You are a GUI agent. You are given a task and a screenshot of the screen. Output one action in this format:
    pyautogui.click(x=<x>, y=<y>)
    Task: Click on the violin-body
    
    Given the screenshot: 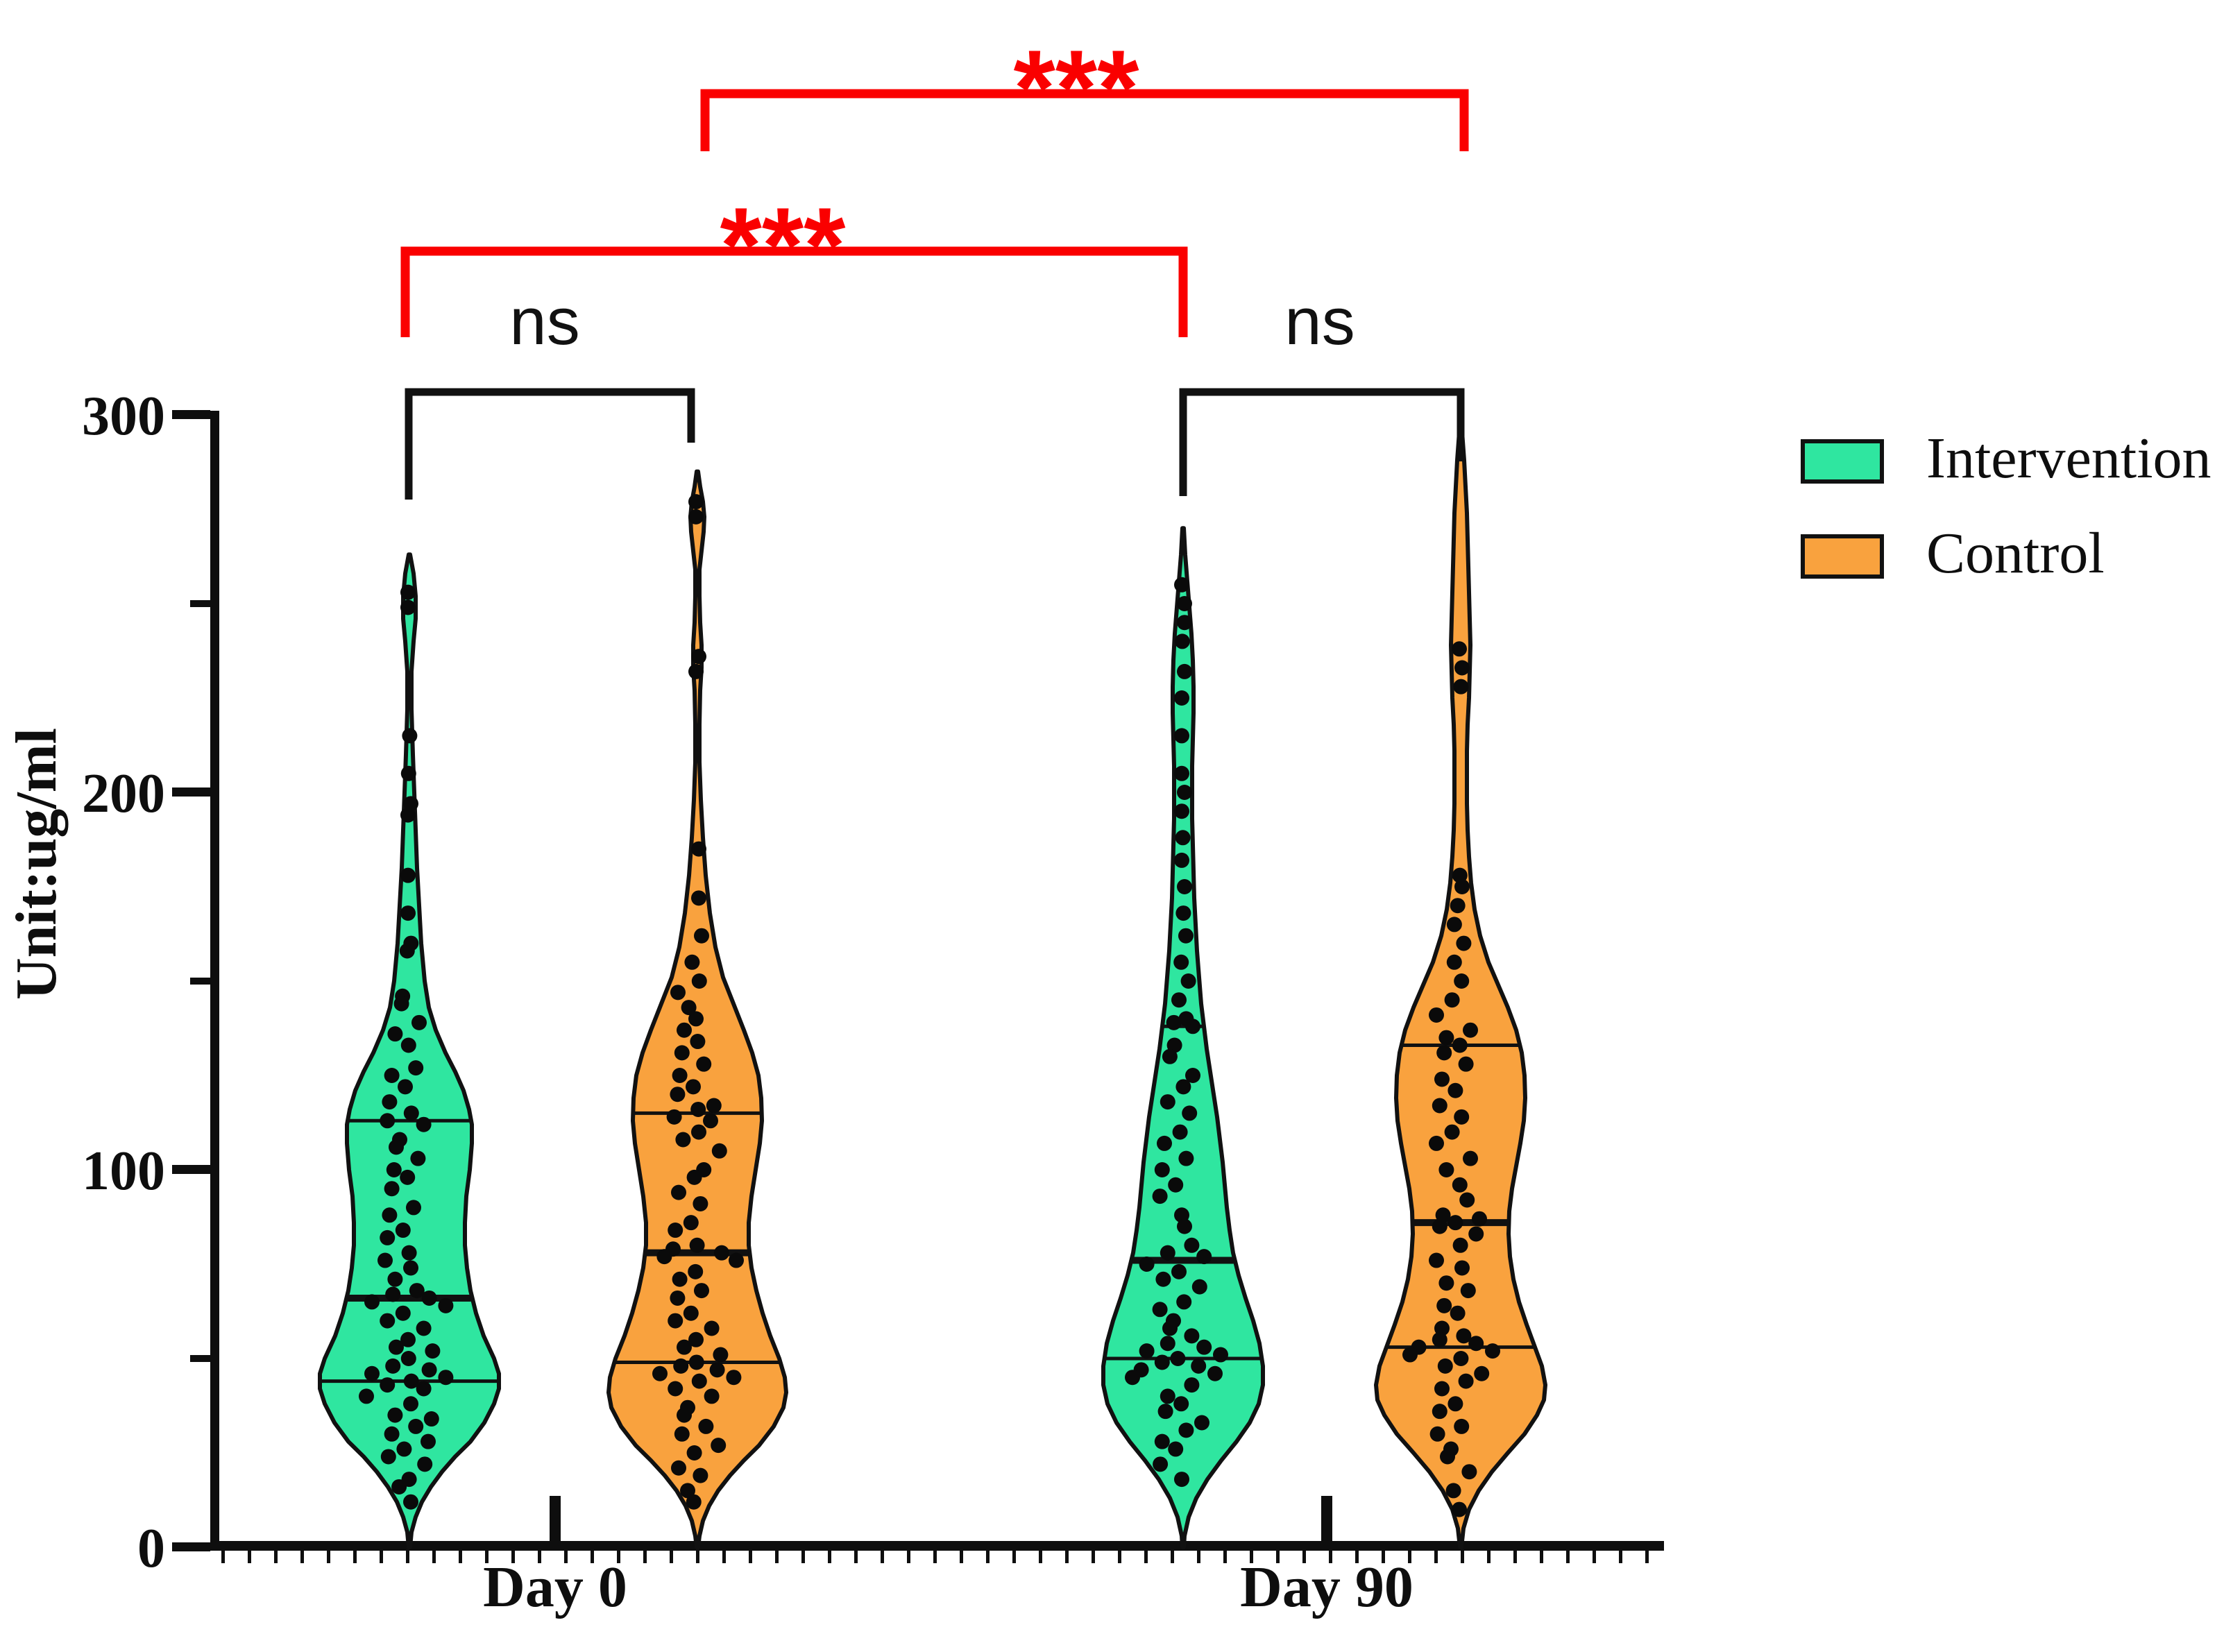 What is the action you would take?
    pyautogui.click(x=1183, y=1037)
    